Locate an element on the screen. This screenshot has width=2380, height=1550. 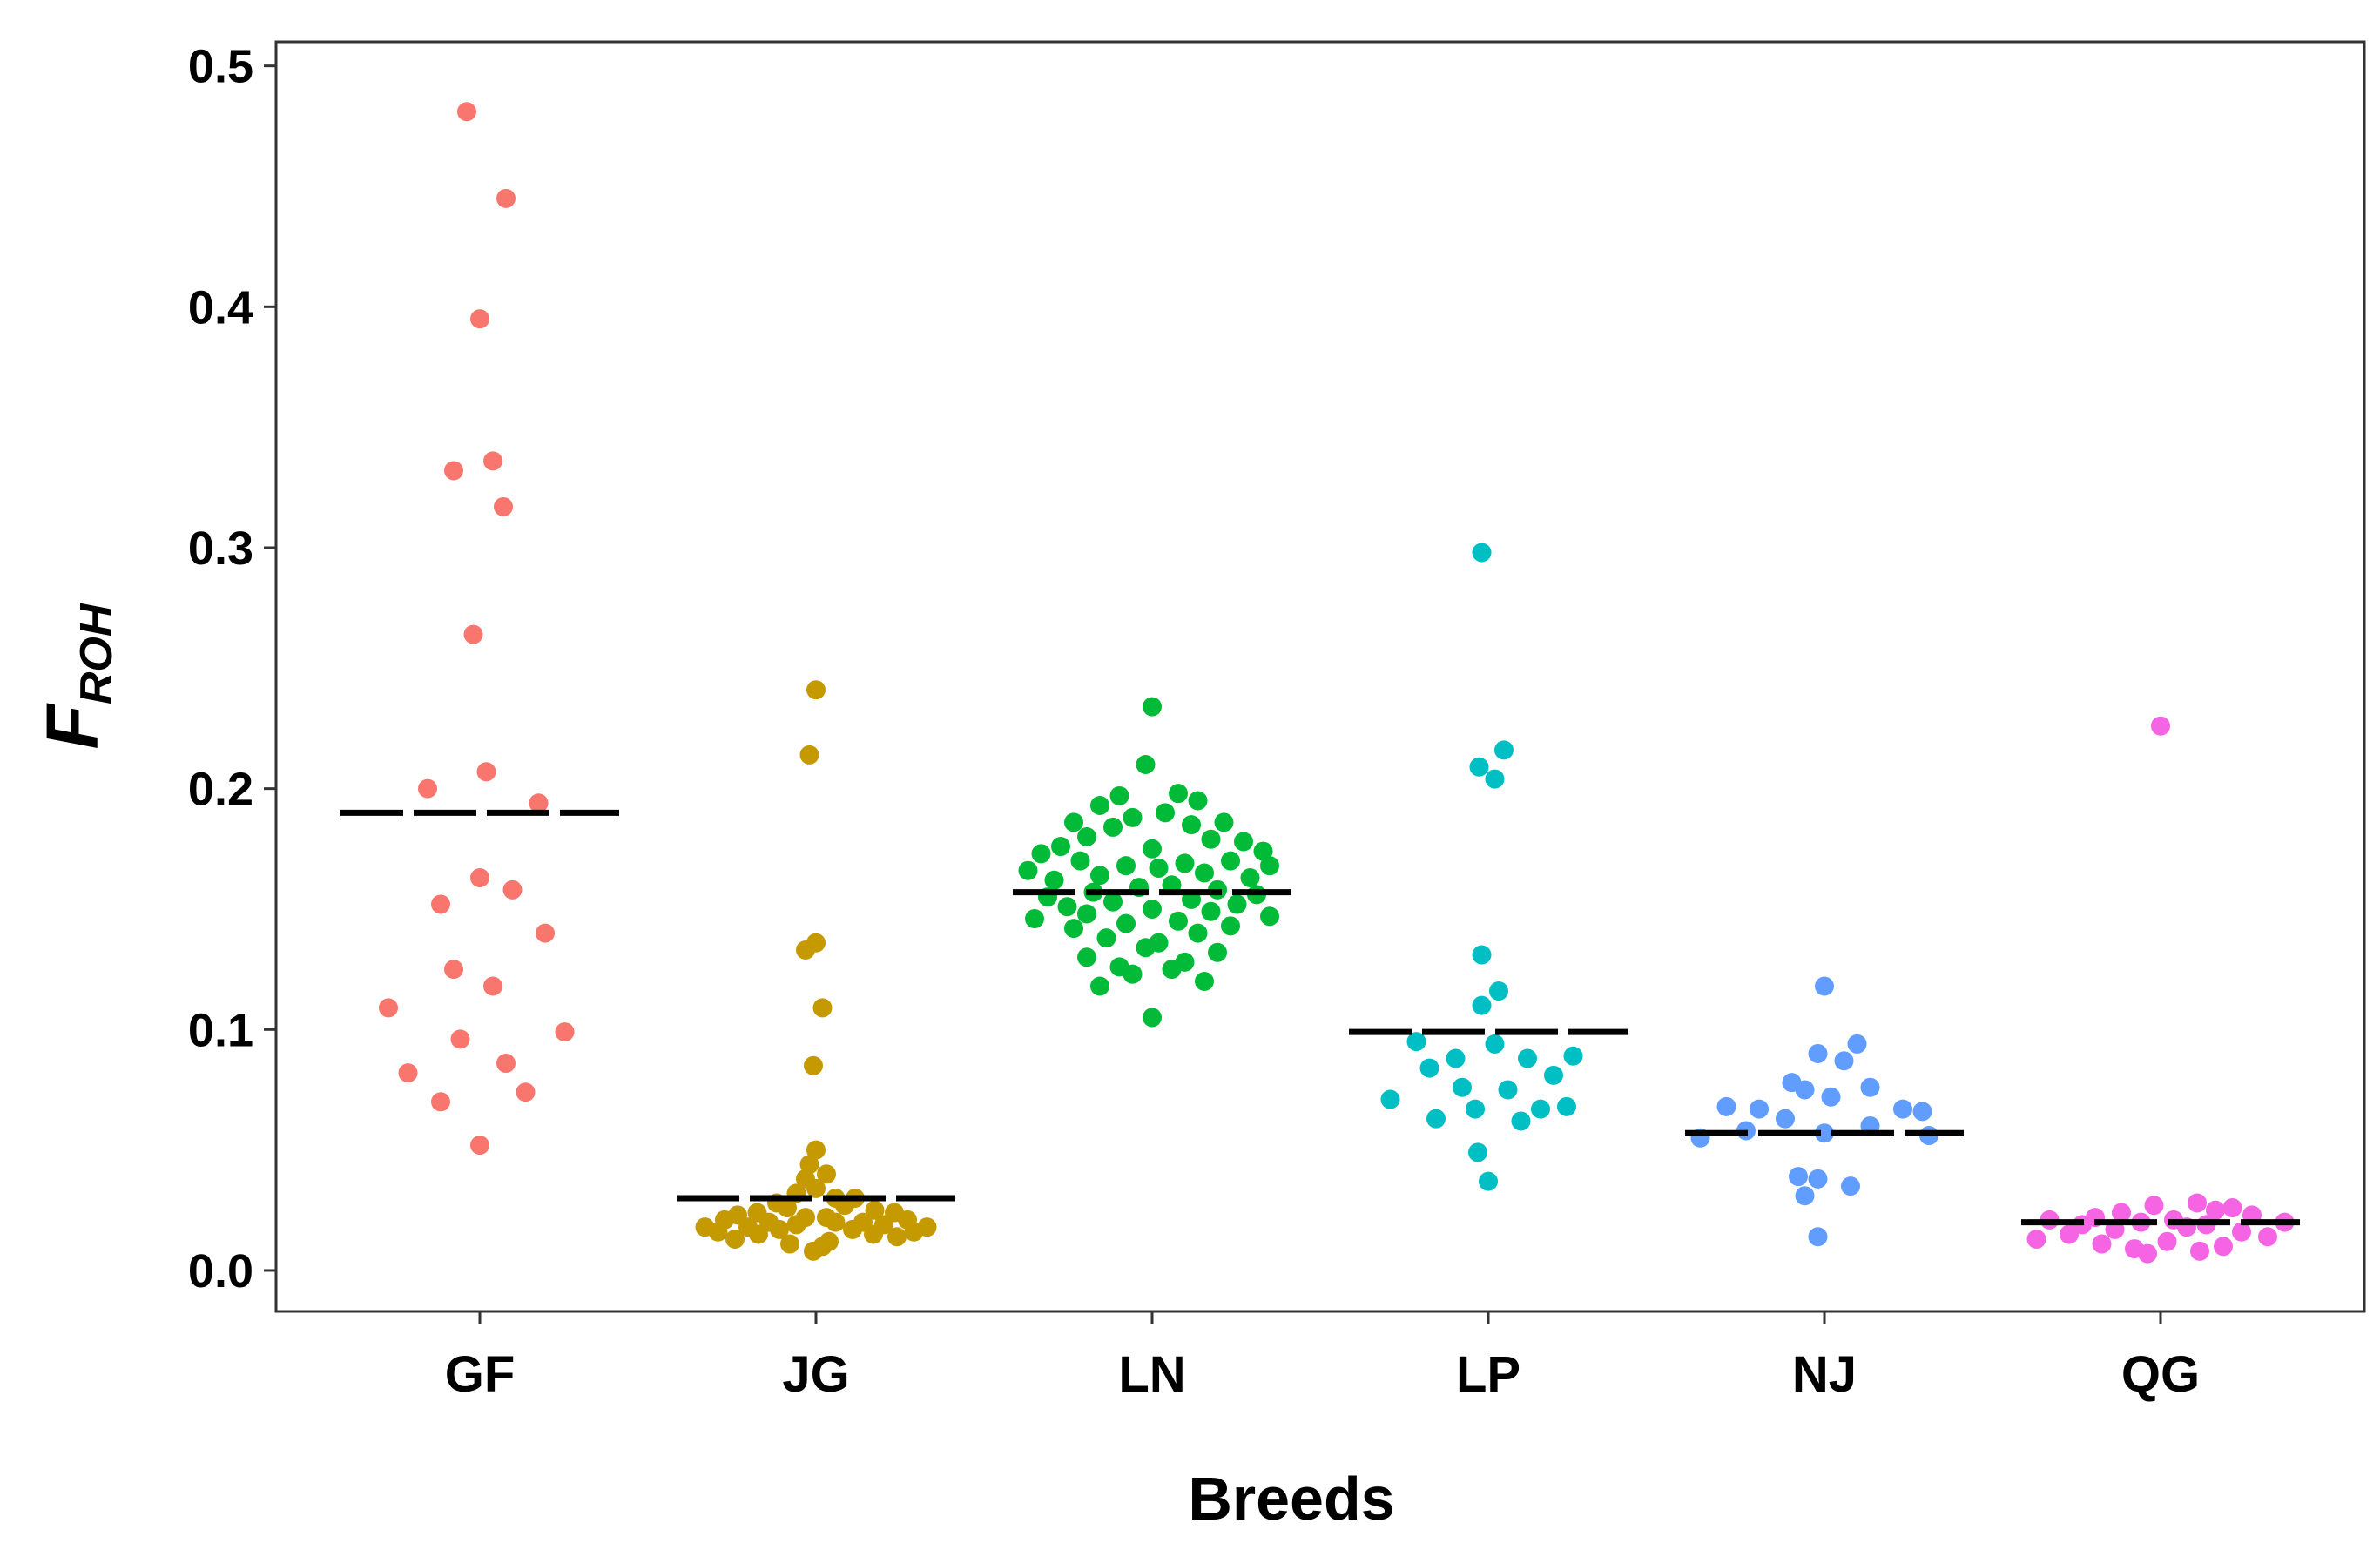
svg-text: FROH is located at coordinates (76, 676).